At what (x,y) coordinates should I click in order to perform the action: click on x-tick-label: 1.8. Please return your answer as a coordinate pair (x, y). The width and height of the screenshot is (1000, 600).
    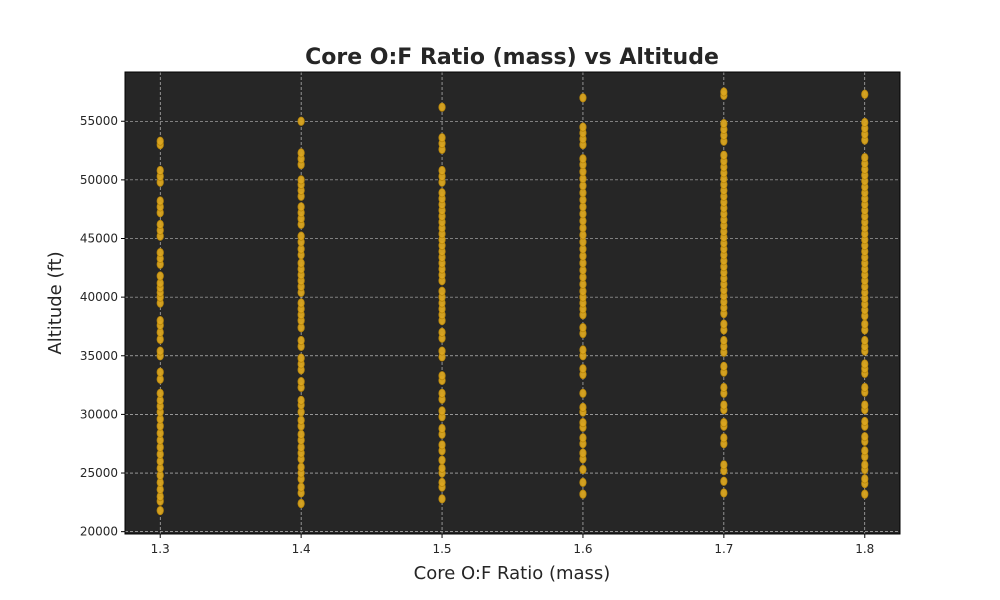
    Looking at the image, I should click on (864, 549).